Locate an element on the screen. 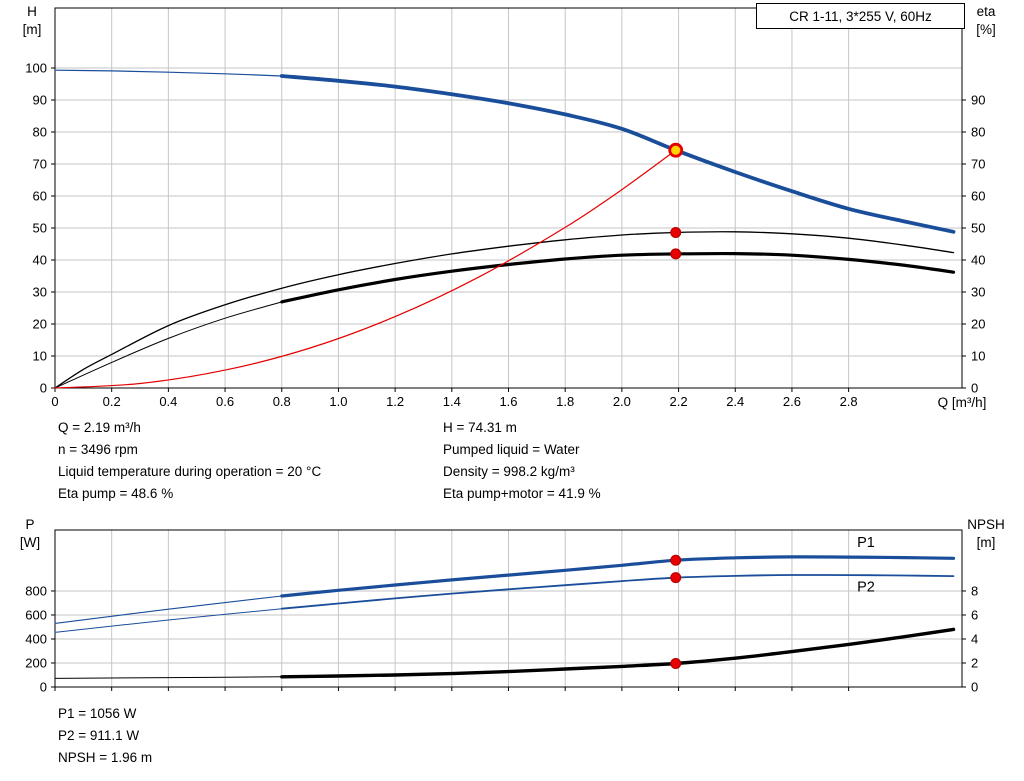  svg-text: 400 is located at coordinates (36, 638).